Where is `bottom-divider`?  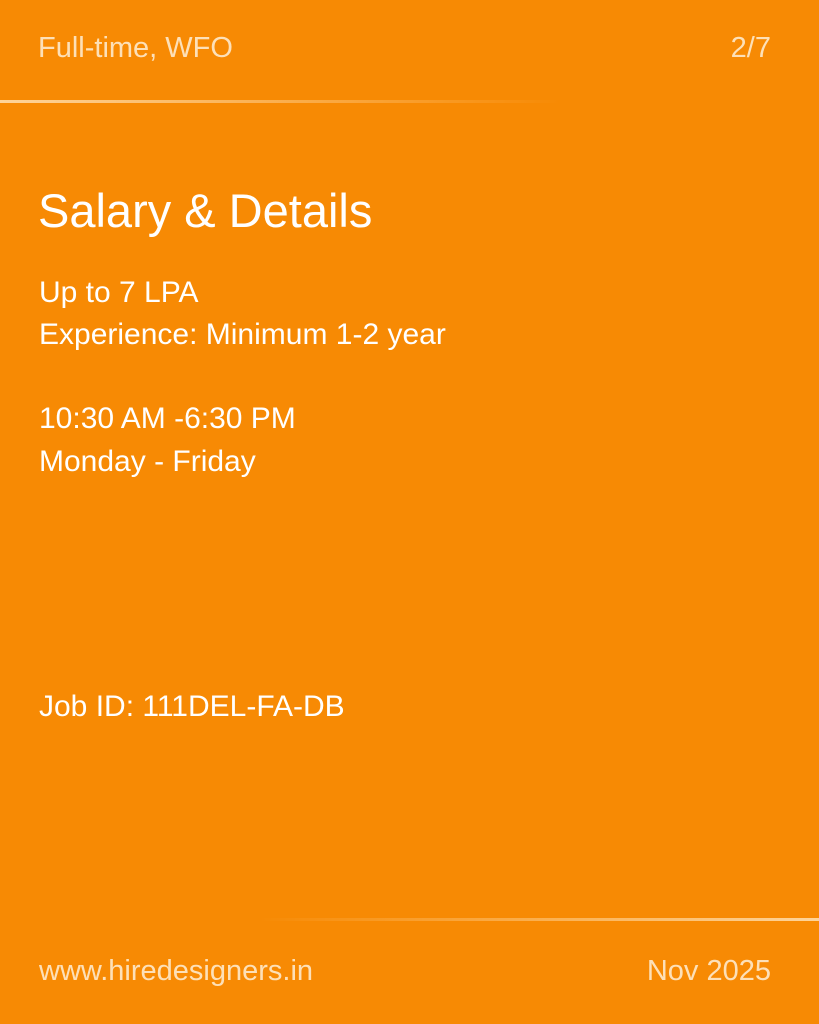
bottom-divider is located at coordinates (539, 919).